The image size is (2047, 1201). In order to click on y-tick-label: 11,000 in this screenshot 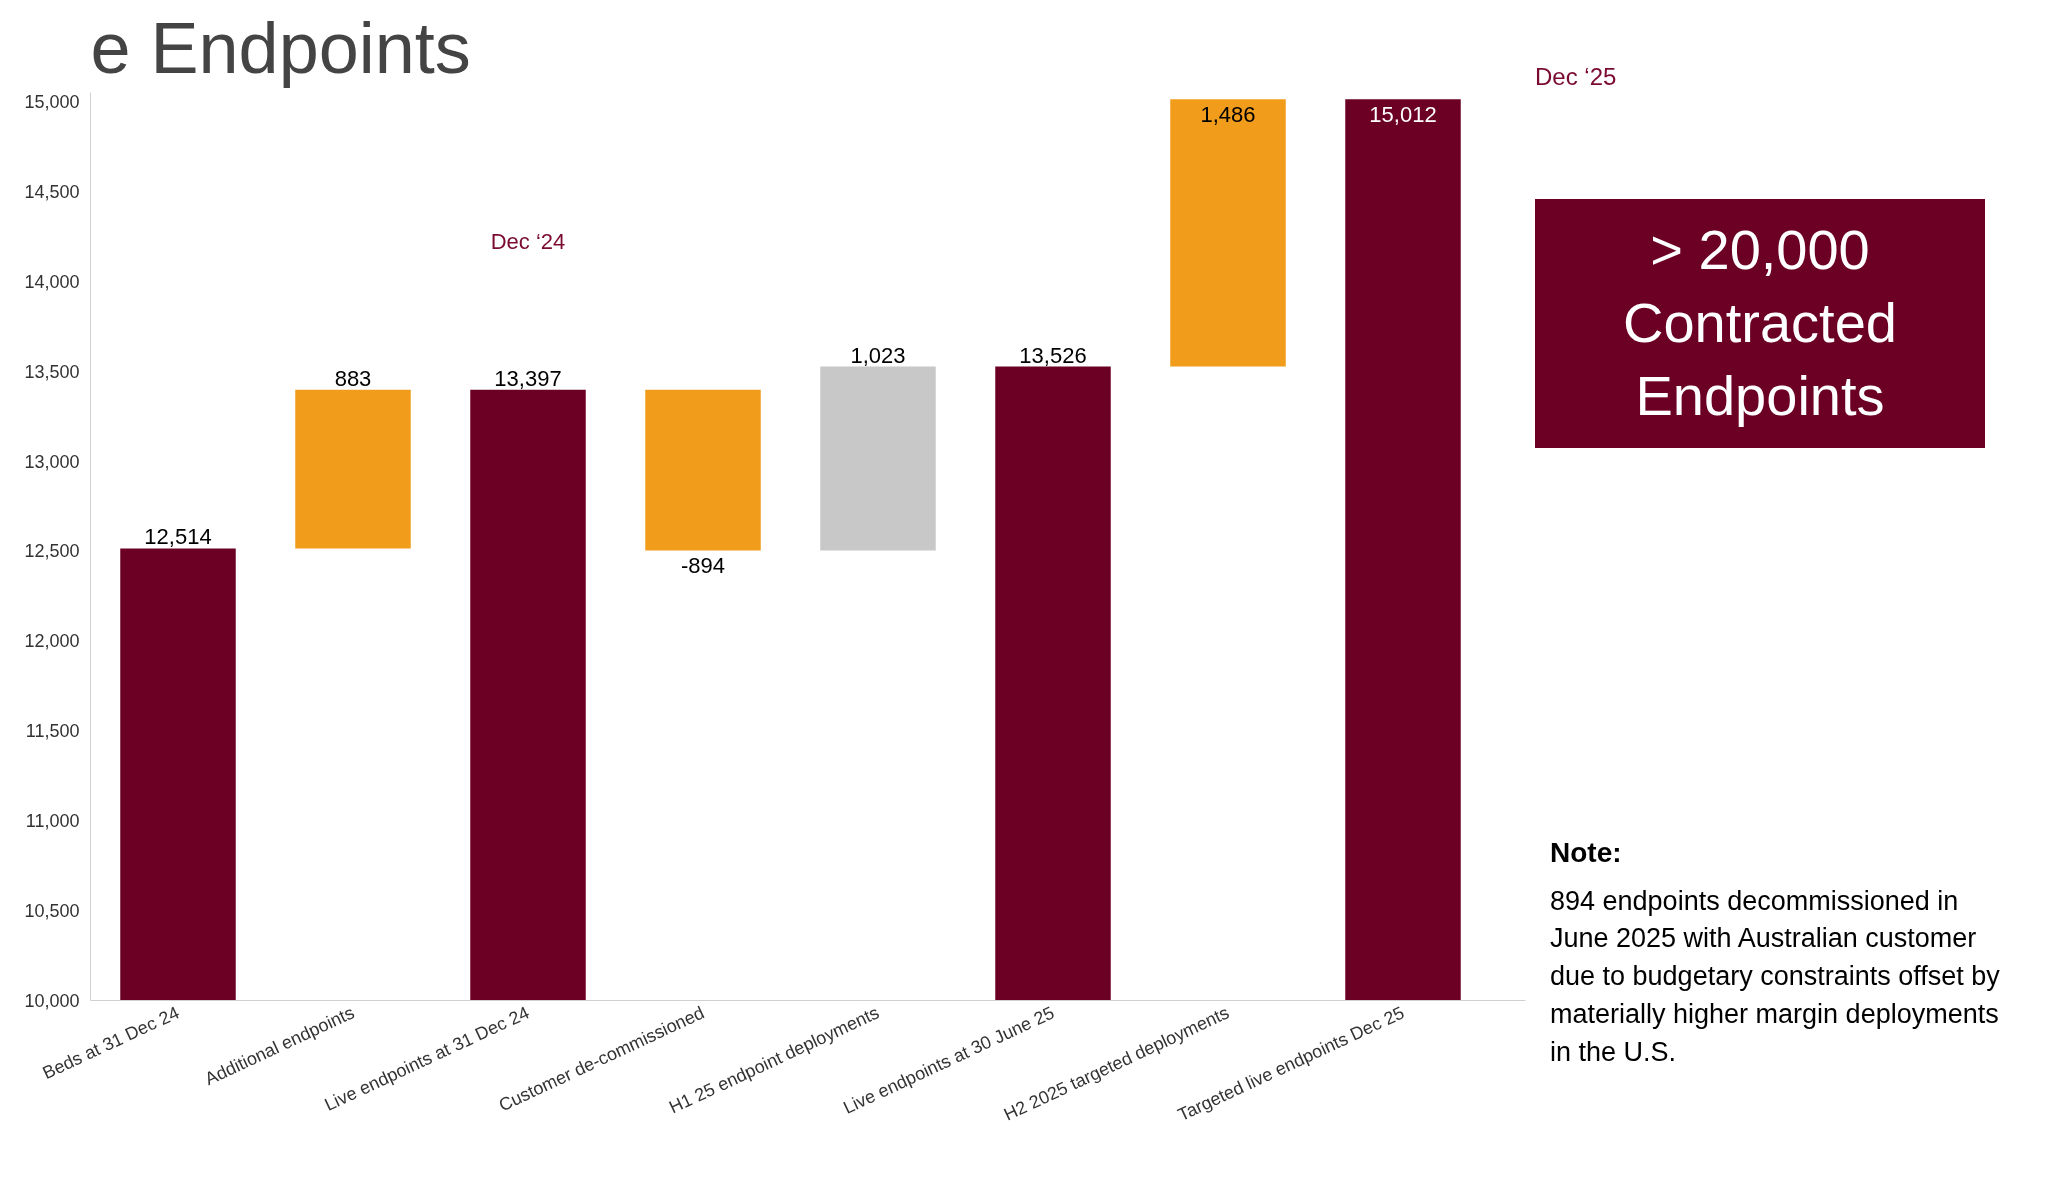, I will do `click(52, 821)`.